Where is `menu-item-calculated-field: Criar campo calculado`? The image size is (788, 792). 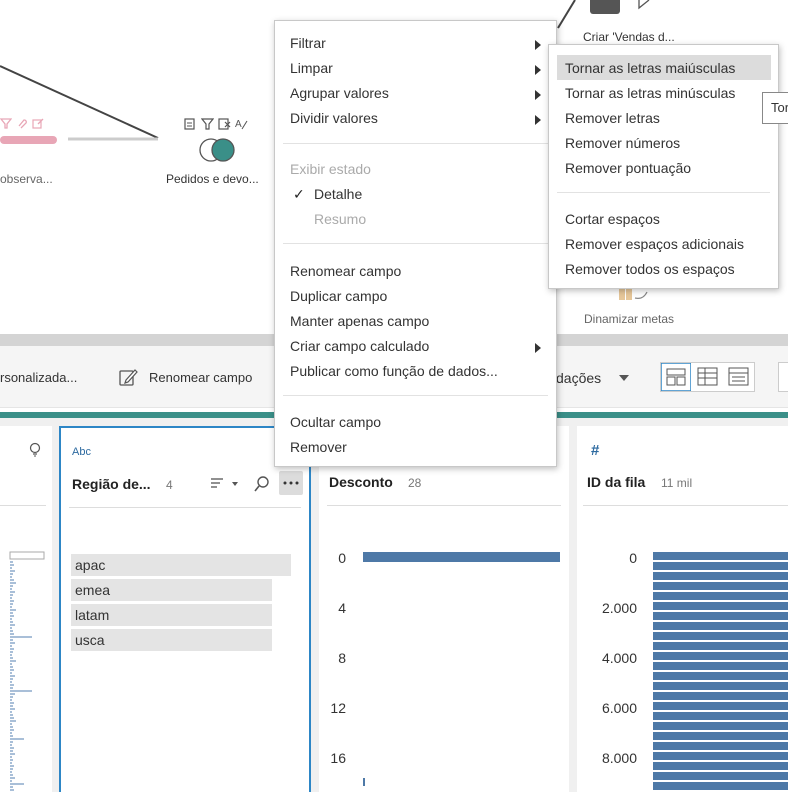 menu-item-calculated-field: Criar campo calculado is located at coordinates (360, 346).